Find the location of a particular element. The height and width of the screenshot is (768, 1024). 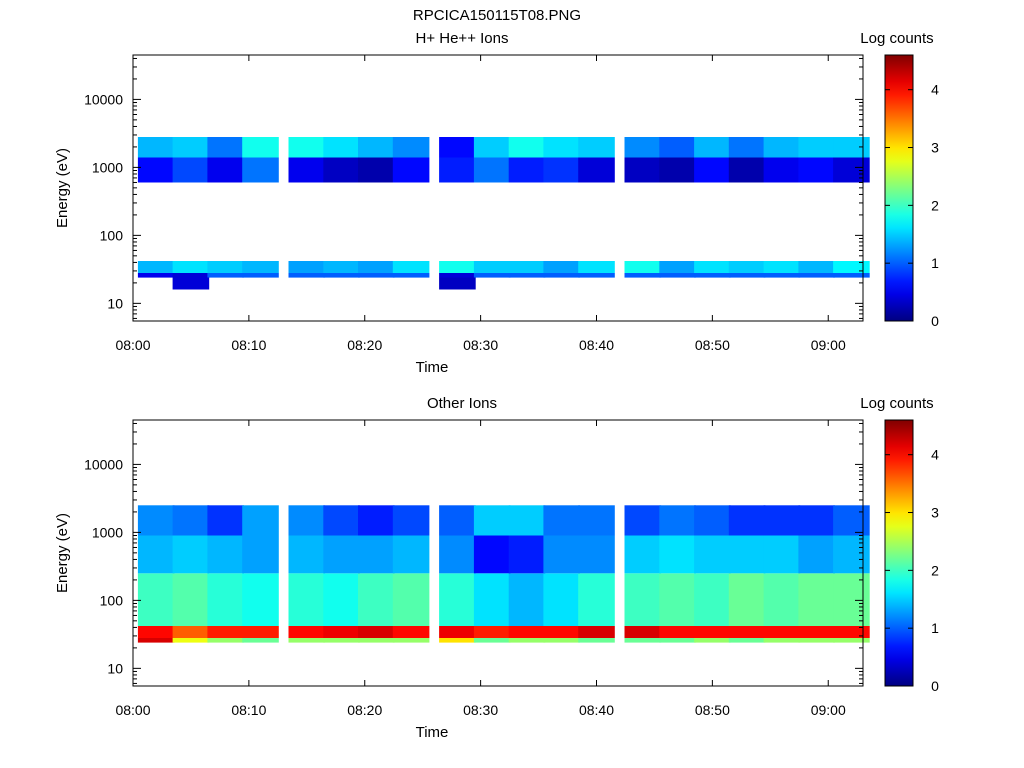

x-tick-label: 08:50 is located at coordinates (712, 345).